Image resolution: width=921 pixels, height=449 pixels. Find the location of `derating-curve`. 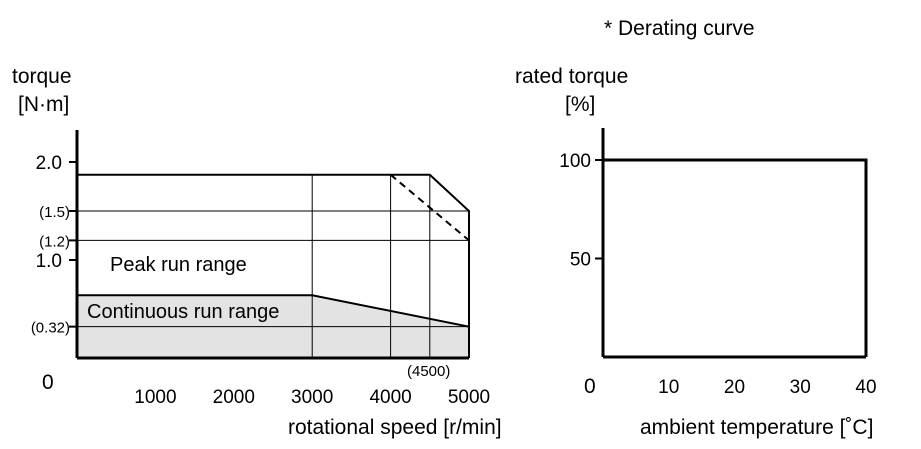

derating-curve is located at coordinates (735, 257).